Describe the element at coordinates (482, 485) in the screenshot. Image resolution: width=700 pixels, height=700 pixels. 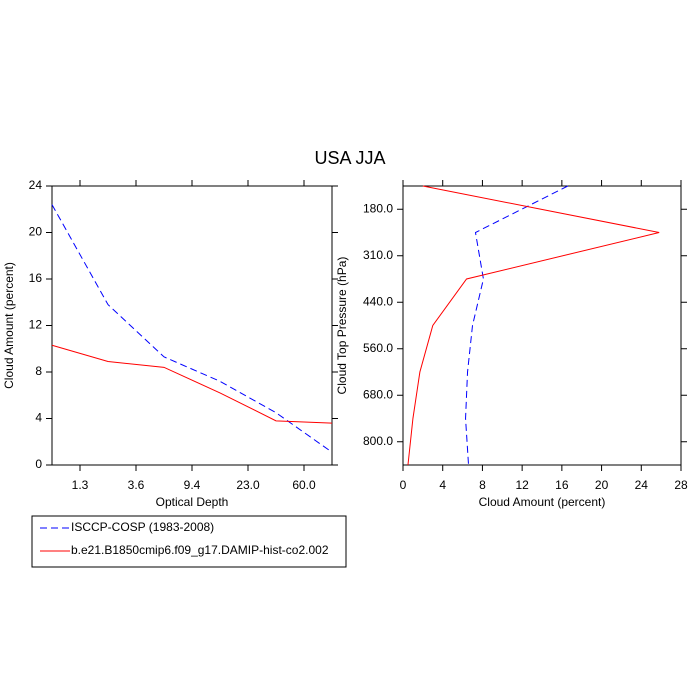
I see `x-tick-label: 8` at that location.